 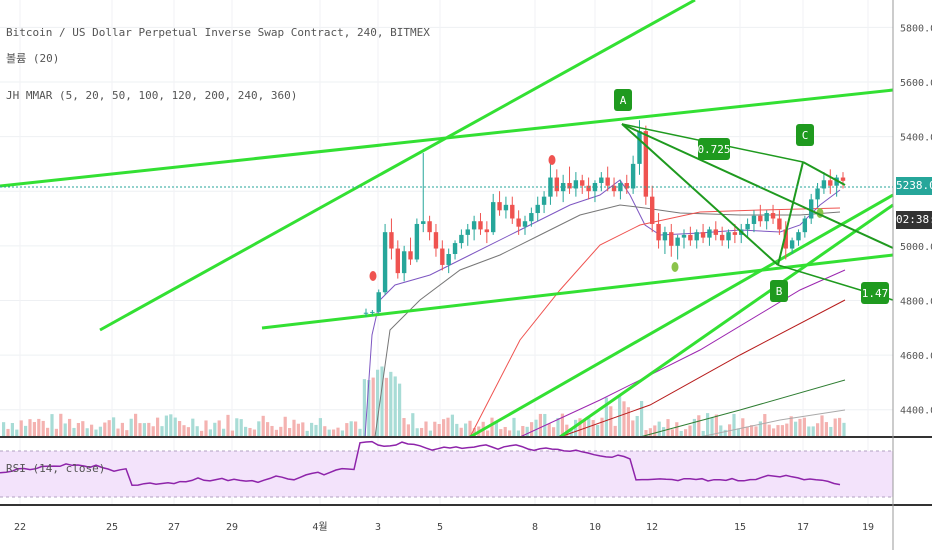 I want to click on point-a-label: A, so click(x=623, y=100).